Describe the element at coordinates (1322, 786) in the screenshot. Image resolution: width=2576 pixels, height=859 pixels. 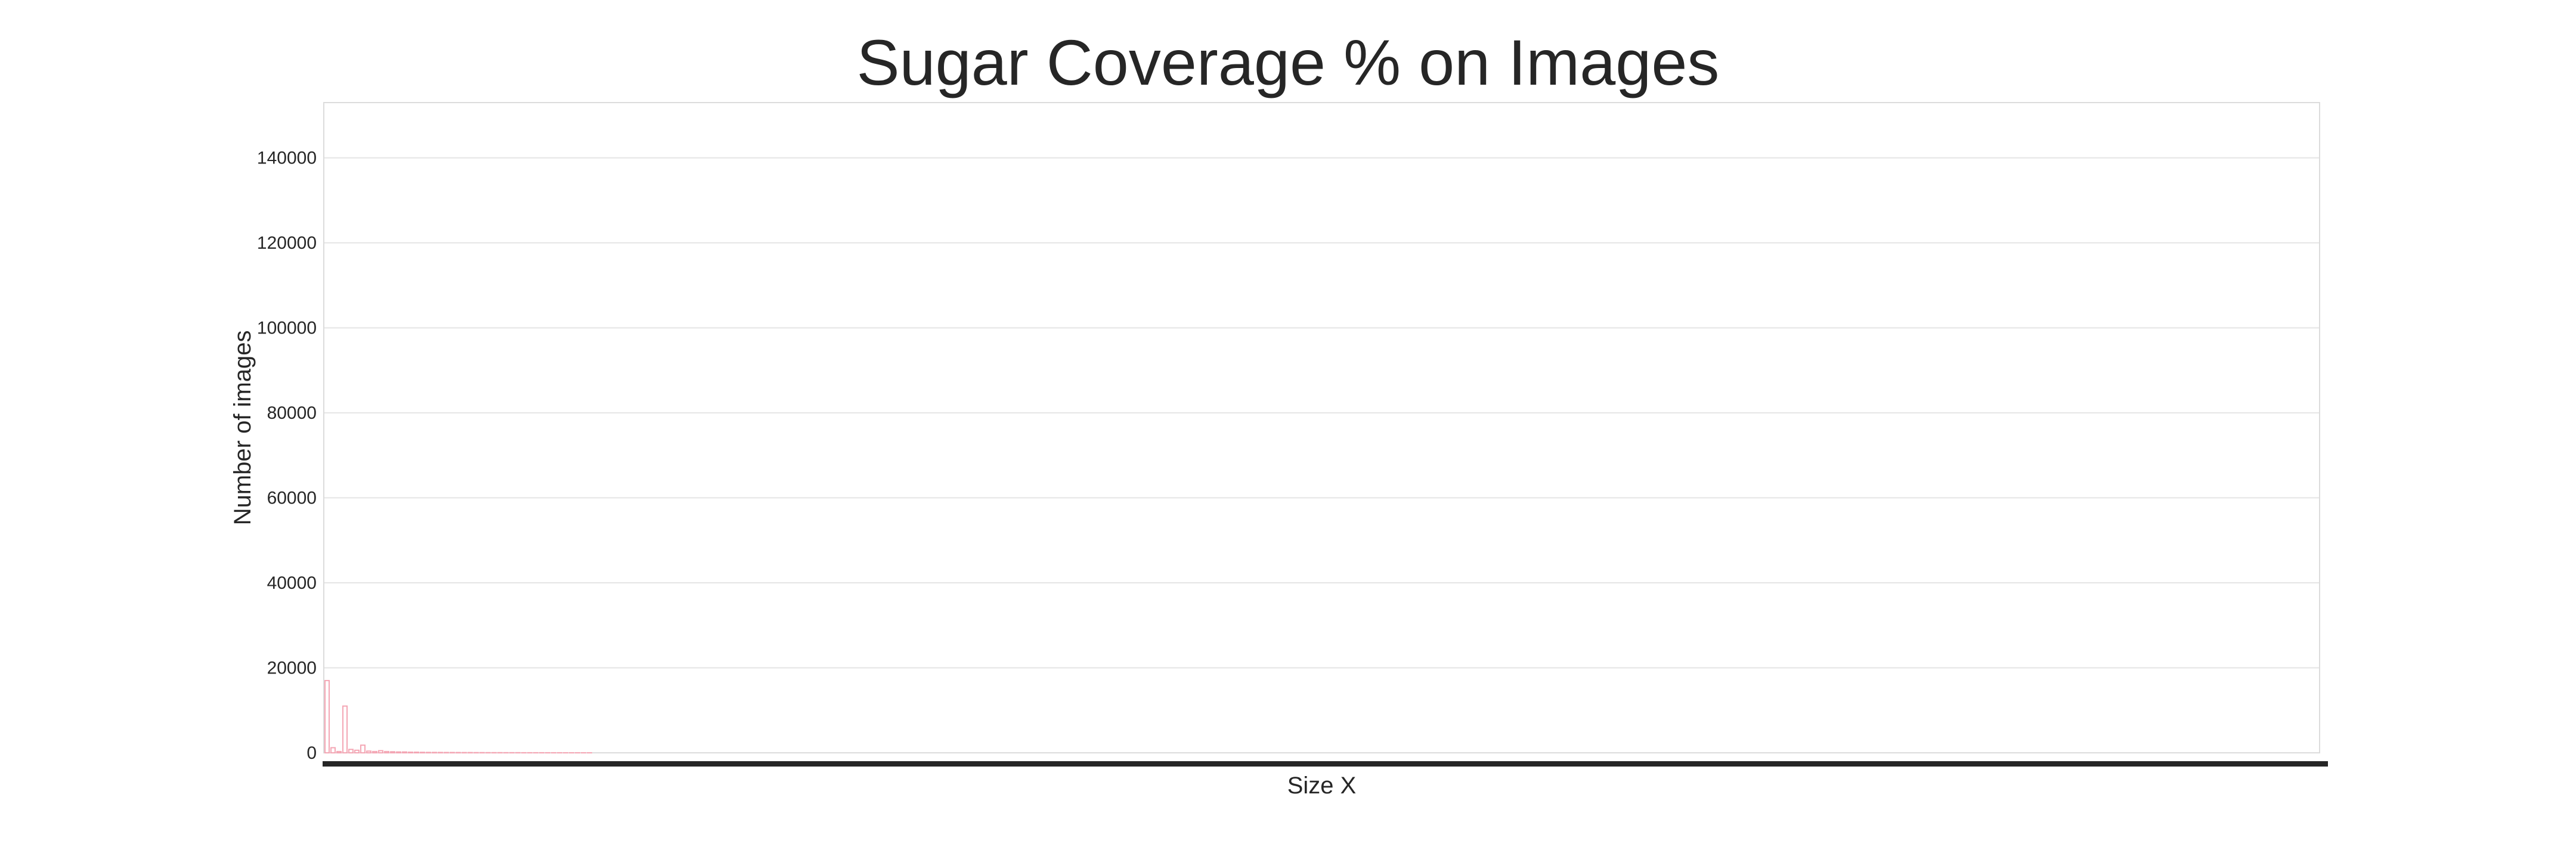
I see `x-axis-label: Size X` at that location.